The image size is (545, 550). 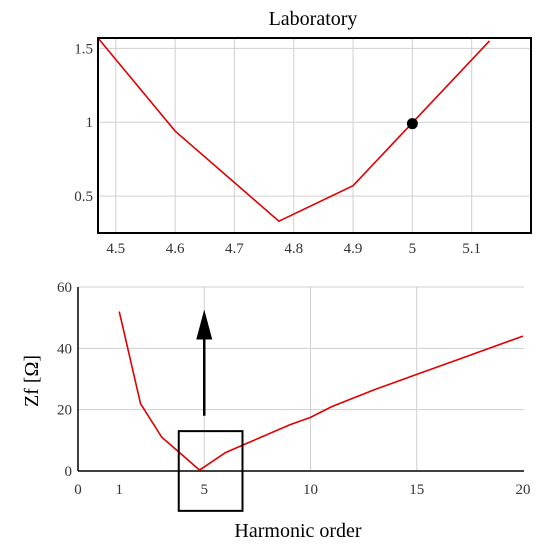 What do you see at coordinates (210, 471) in the screenshot?
I see `zoom-region-box` at bounding box center [210, 471].